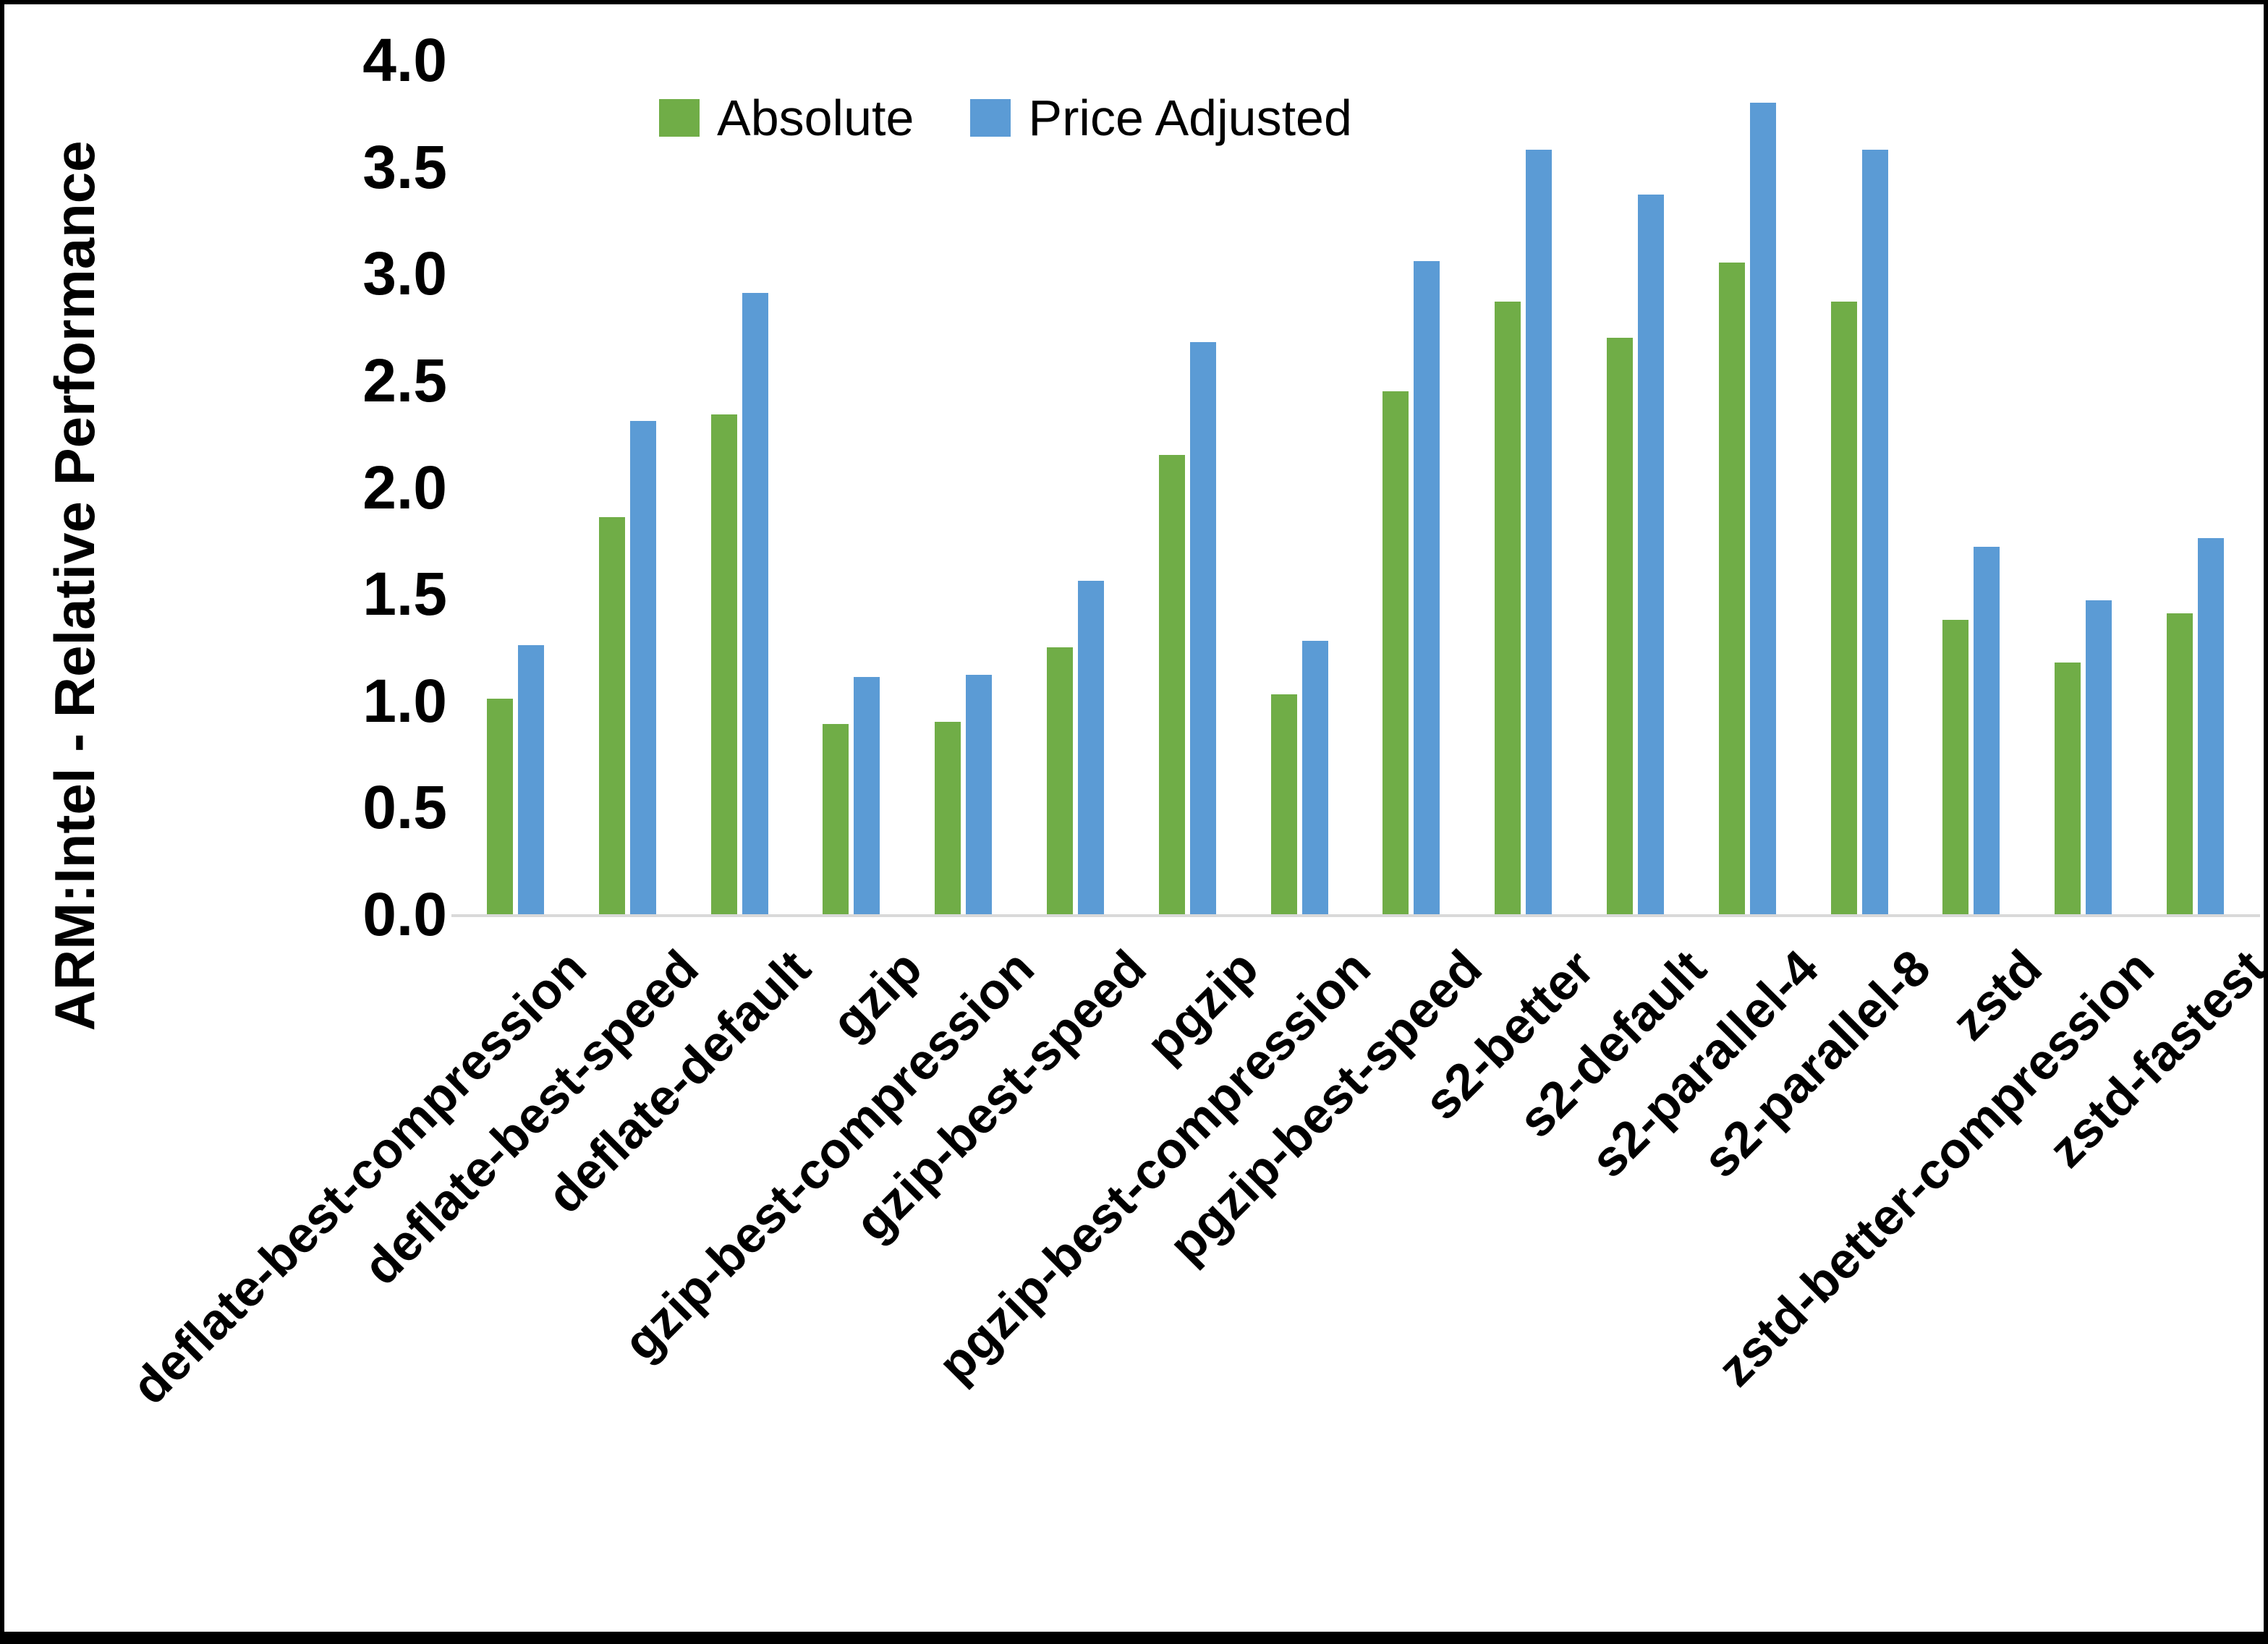  What do you see at coordinates (867, 795) in the screenshot?
I see `bar-price-adjusted-gzip` at bounding box center [867, 795].